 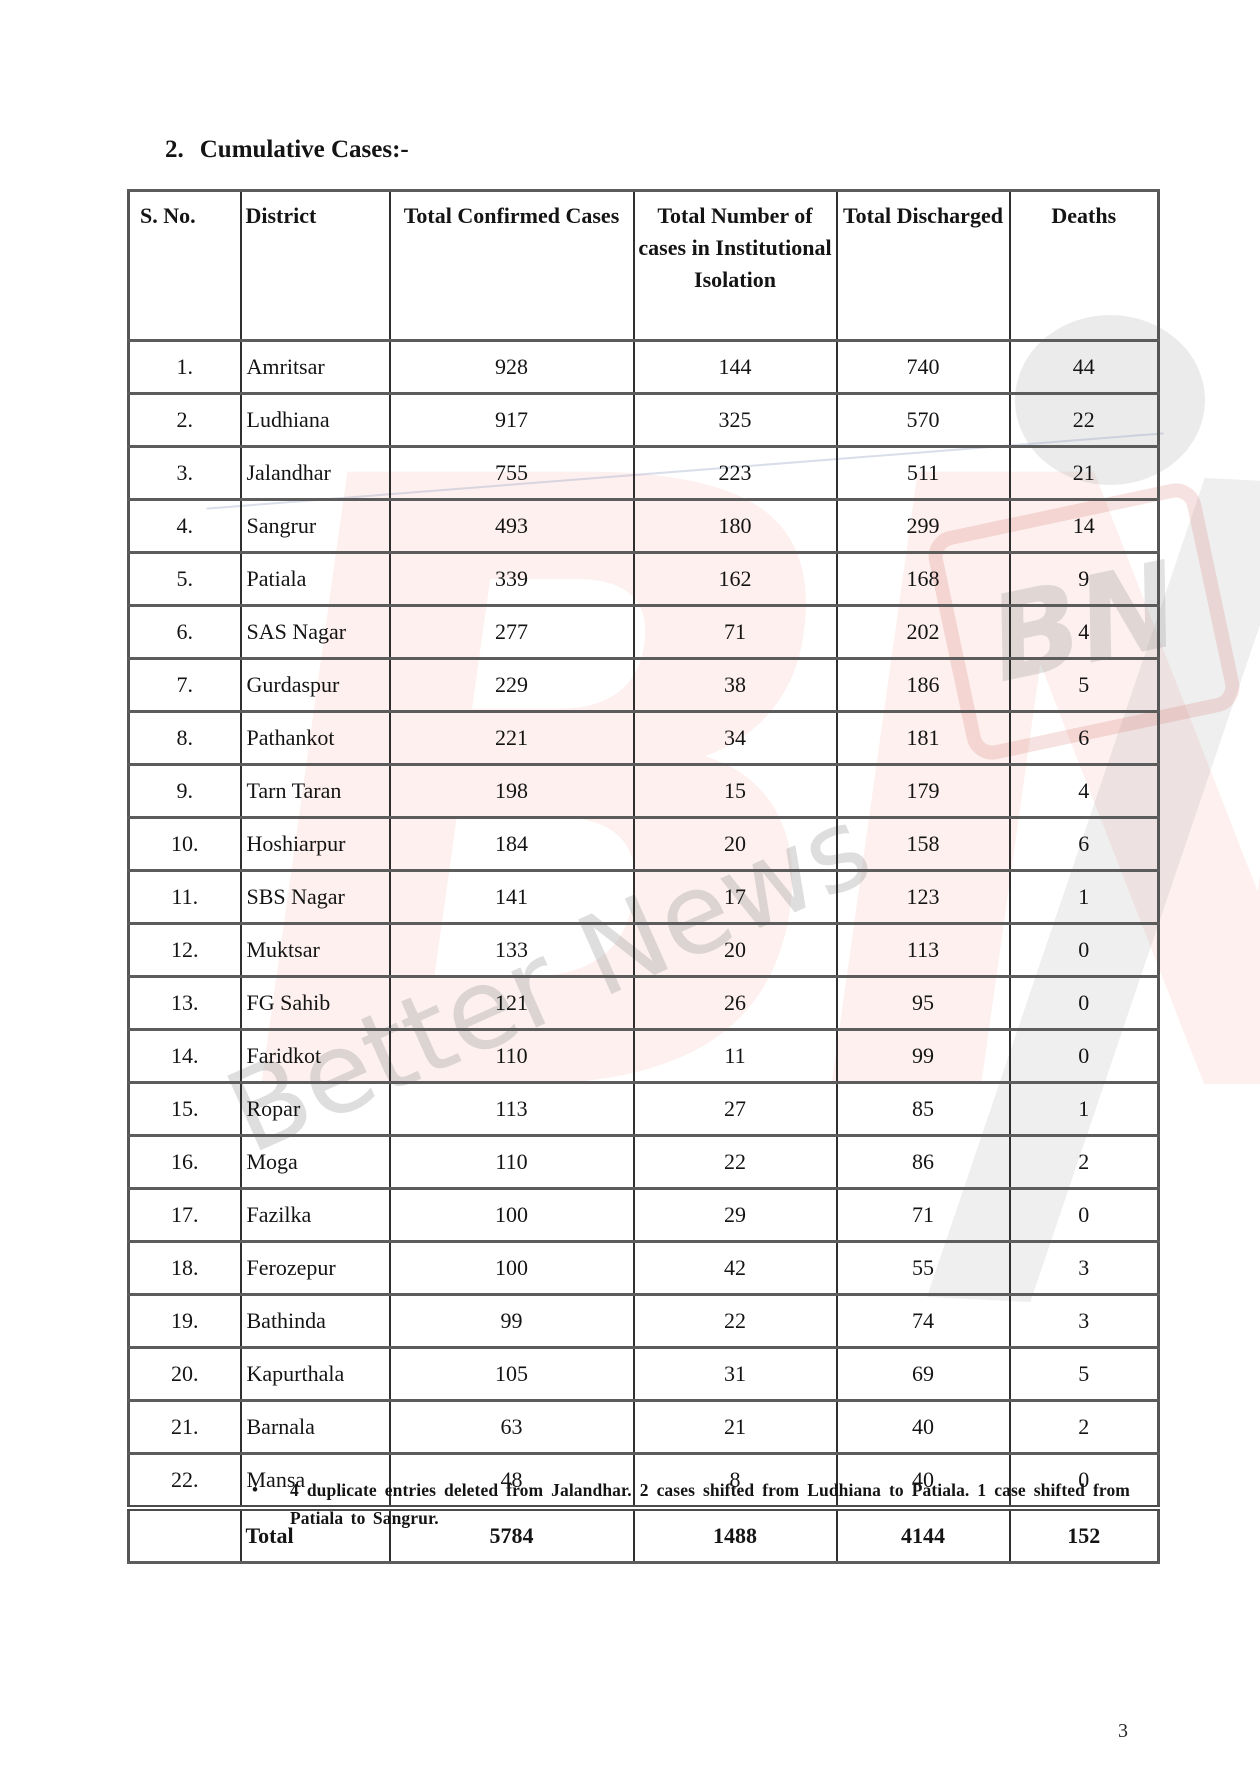 What do you see at coordinates (315, 473) in the screenshot?
I see `table-cell: Jalandhar` at bounding box center [315, 473].